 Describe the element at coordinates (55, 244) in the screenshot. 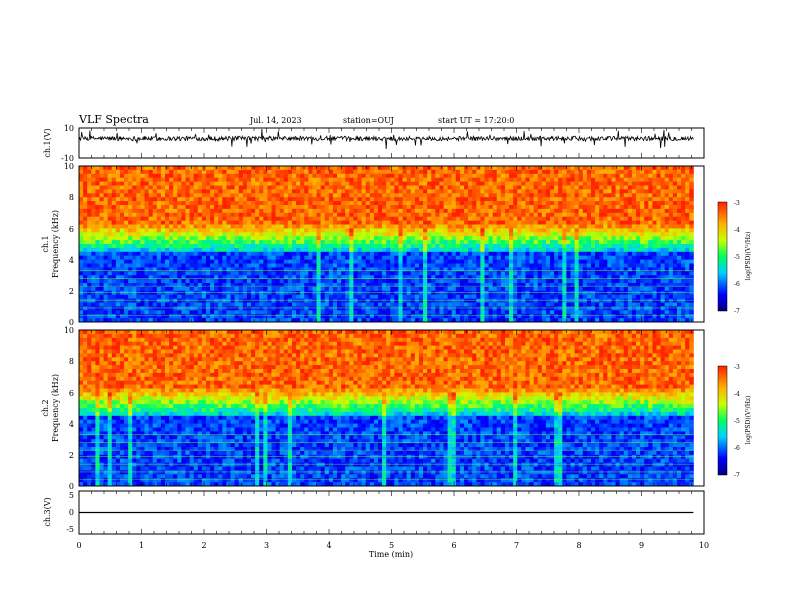

I see `ch1-spec-ylabel: Frequency (kHz)` at that location.